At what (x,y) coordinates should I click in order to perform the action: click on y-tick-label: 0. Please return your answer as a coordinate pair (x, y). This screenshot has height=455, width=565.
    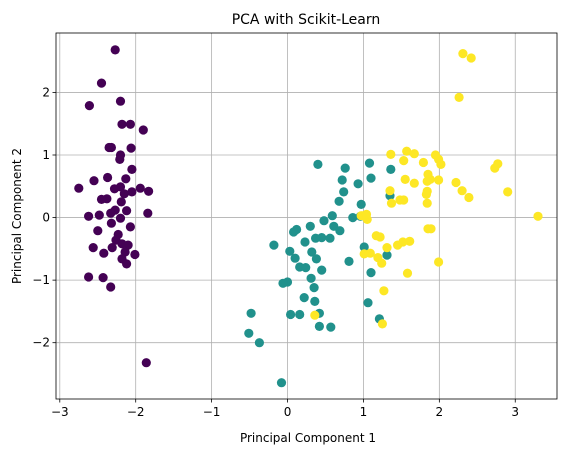
    Looking at the image, I should click on (46, 218).